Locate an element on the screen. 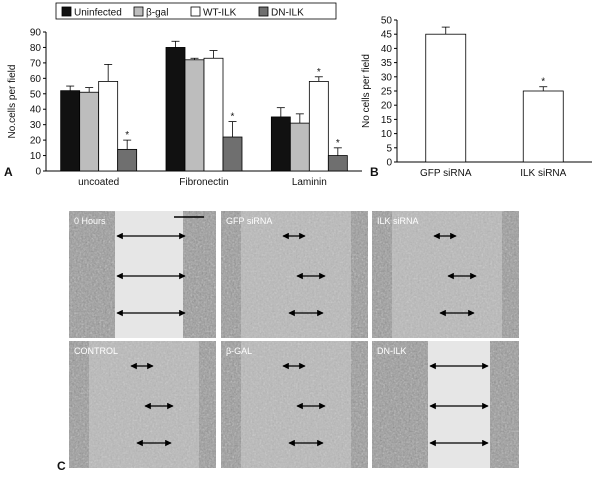  micrograph-tile: CONTROL is located at coordinates (142, 404).